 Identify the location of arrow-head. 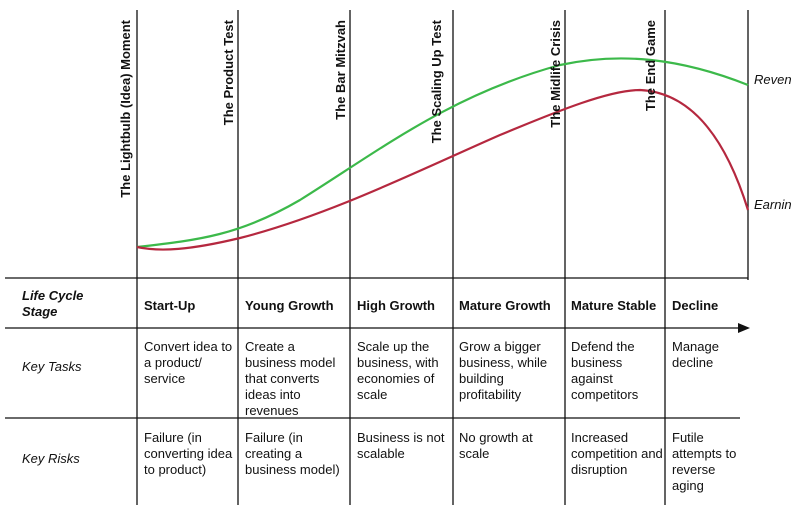
(744, 328).